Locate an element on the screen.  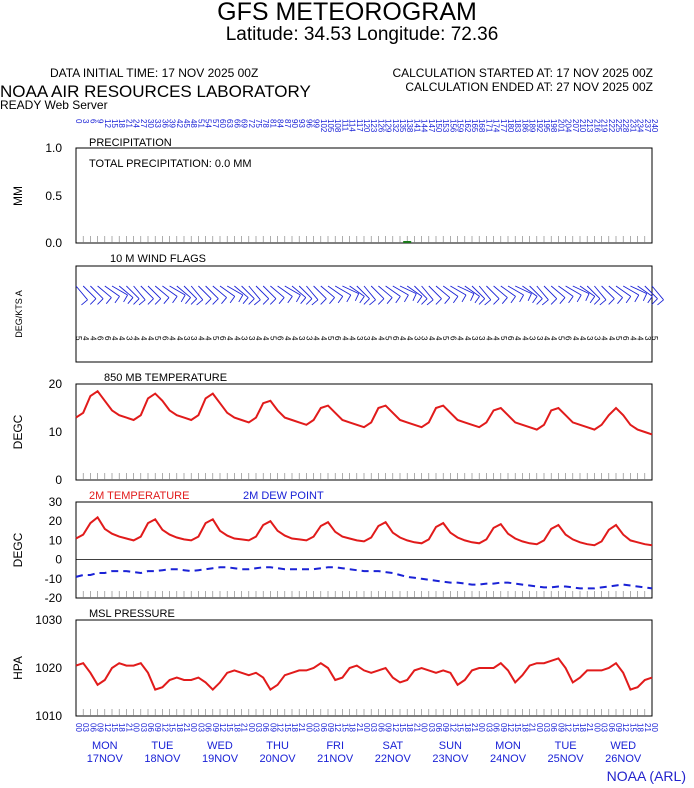
hour-label: 219 is located at coordinates (604, 126).